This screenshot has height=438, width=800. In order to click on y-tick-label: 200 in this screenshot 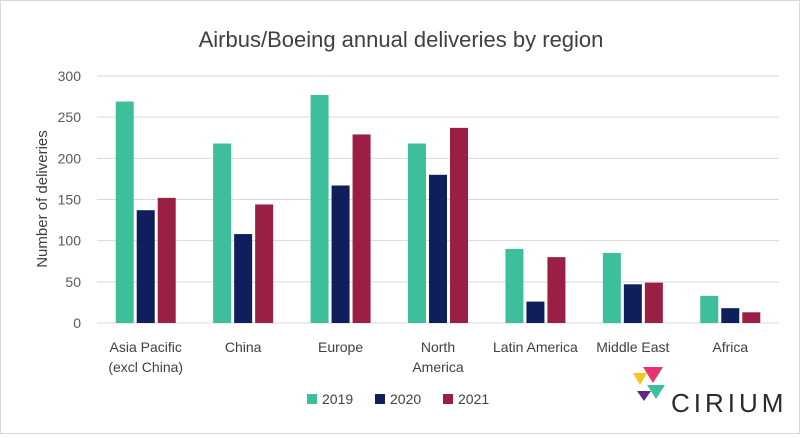, I will do `click(70, 158)`.